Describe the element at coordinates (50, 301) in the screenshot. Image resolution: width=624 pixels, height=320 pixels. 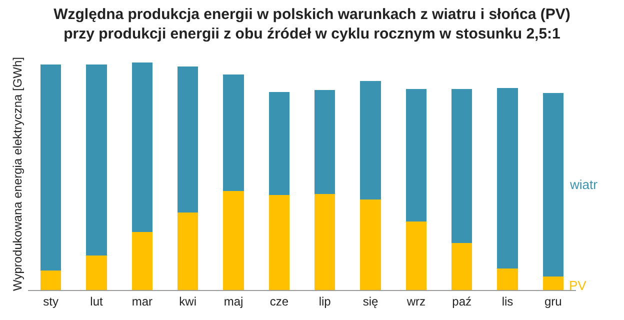
I see `x-tick-label: sty` at that location.